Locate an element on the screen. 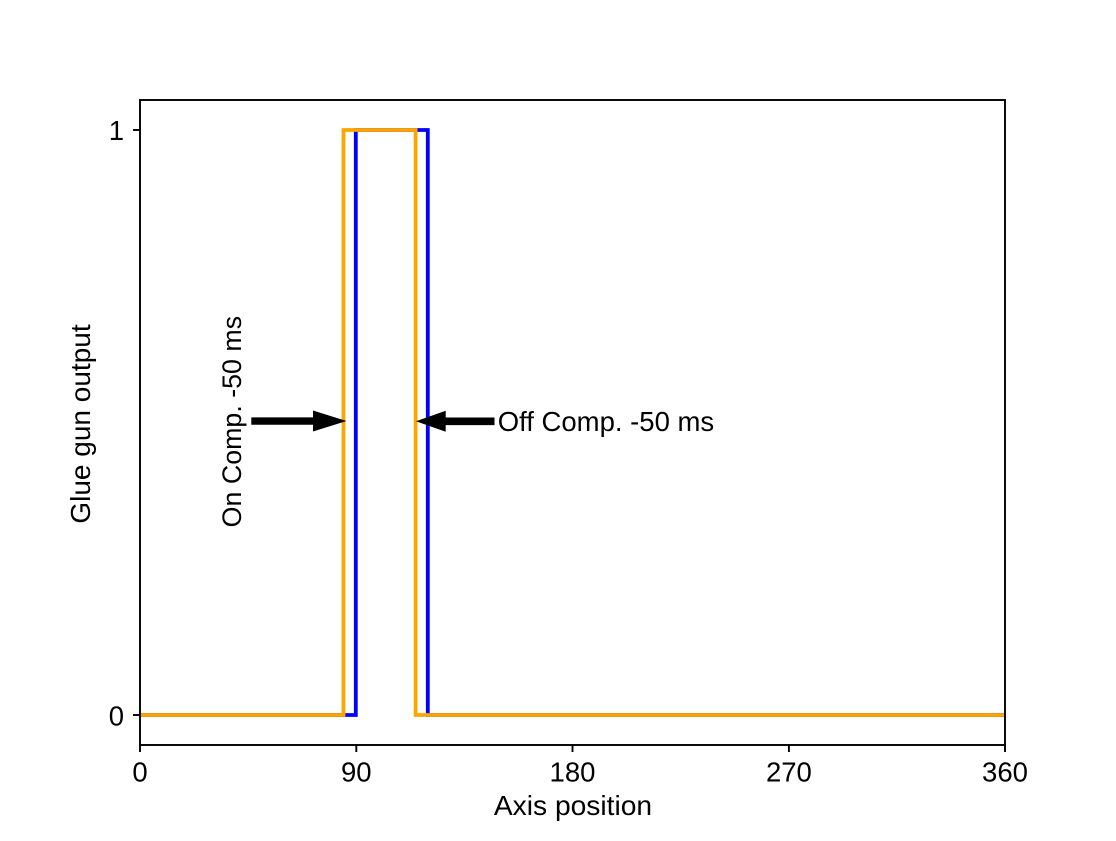  svg-text: 270 is located at coordinates (789, 772).